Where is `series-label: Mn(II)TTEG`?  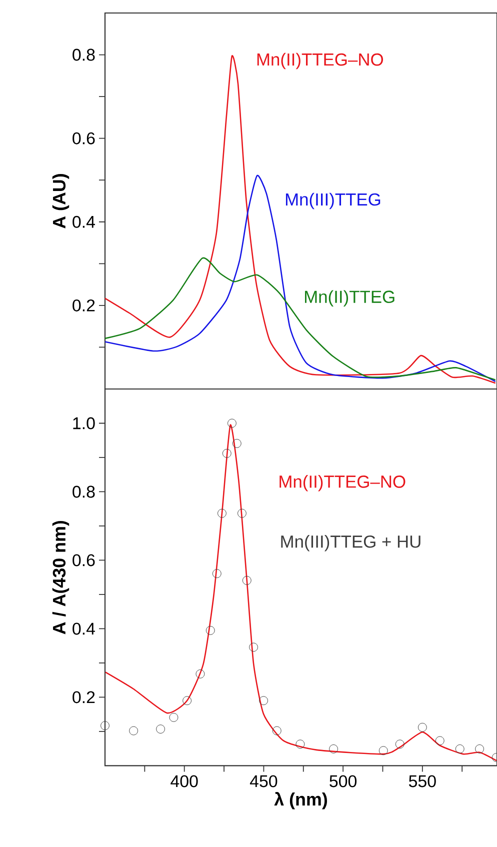 series-label: Mn(II)TTEG is located at coordinates (349, 298).